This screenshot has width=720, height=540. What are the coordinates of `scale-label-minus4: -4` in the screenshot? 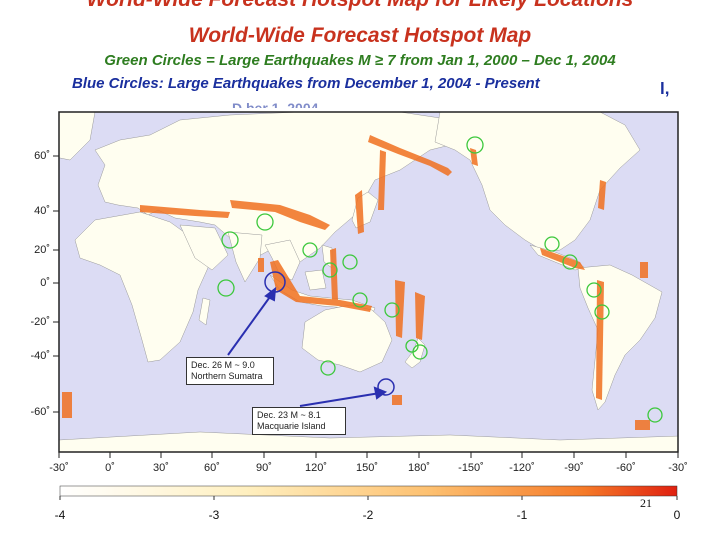 It's located at (60, 515).